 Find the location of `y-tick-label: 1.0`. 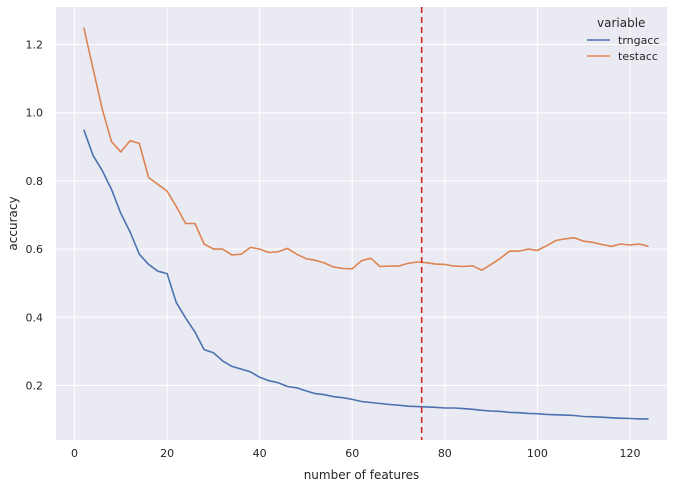

y-tick-label: 1.0 is located at coordinates (35, 113).